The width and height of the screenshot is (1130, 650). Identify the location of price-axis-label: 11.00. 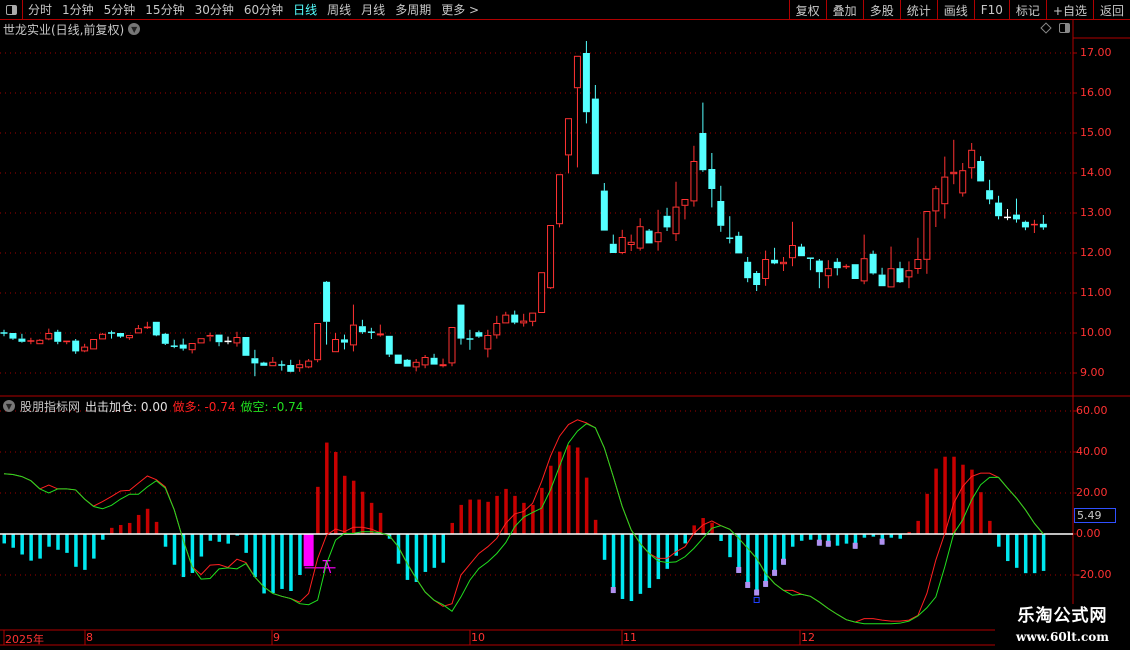
(1096, 292).